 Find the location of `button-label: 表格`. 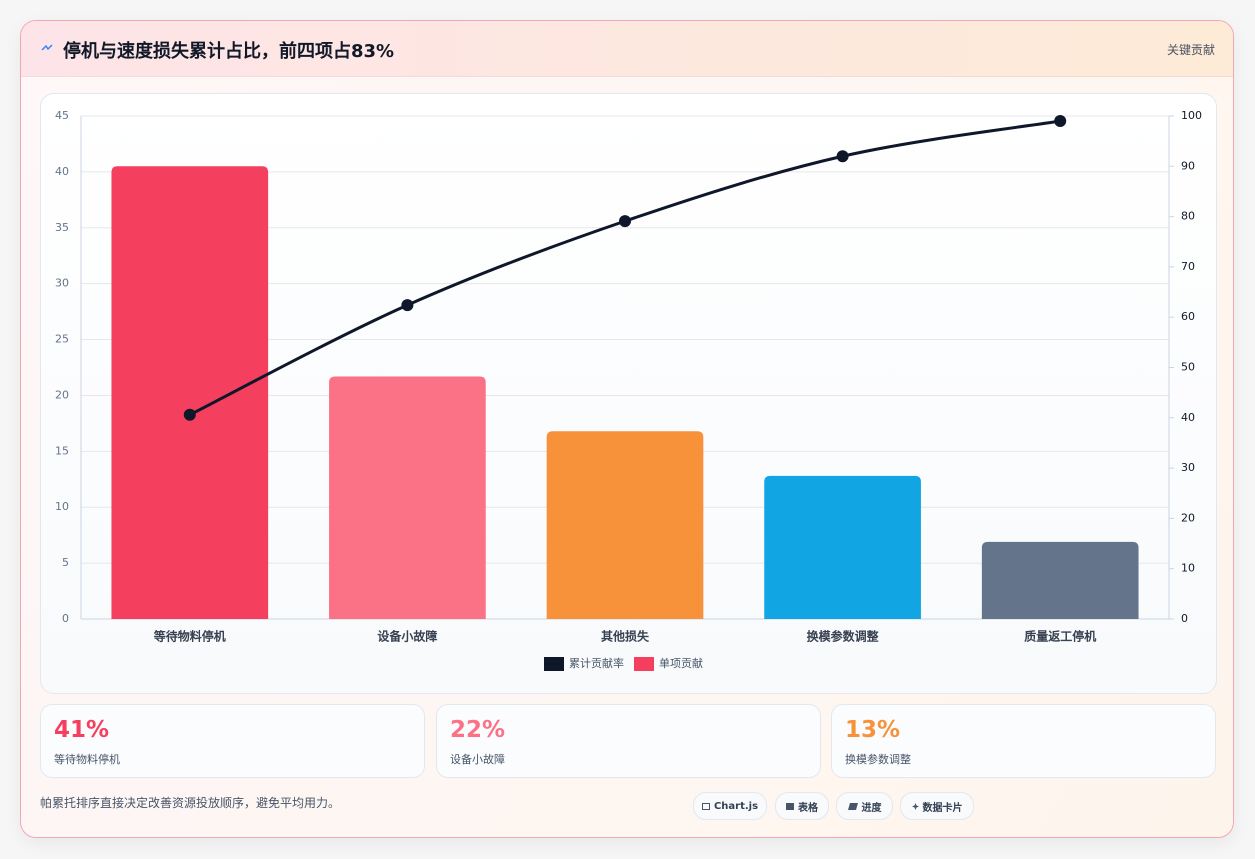

button-label: 表格 is located at coordinates (808, 808).